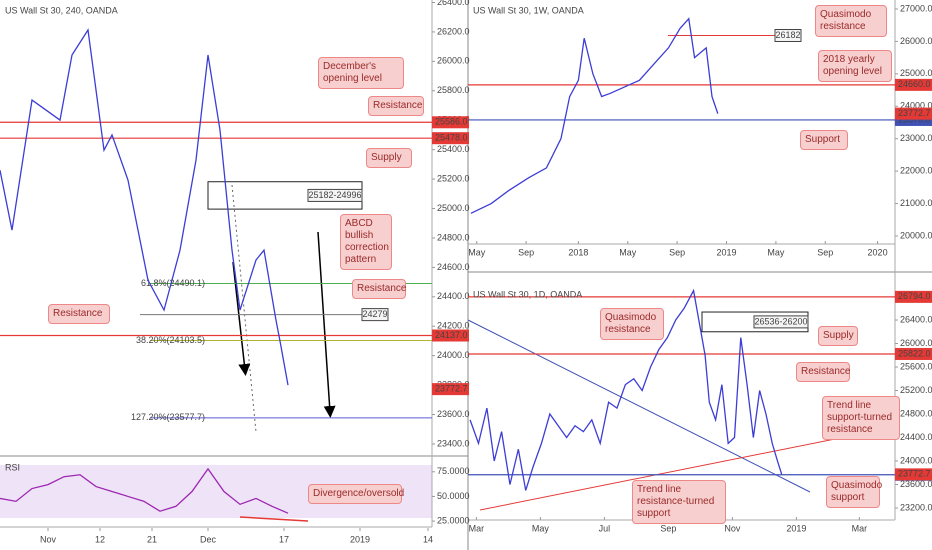 The height and width of the screenshot is (550, 932). What do you see at coordinates (12, 467) in the screenshot?
I see `chart-title: RSI` at bounding box center [12, 467].